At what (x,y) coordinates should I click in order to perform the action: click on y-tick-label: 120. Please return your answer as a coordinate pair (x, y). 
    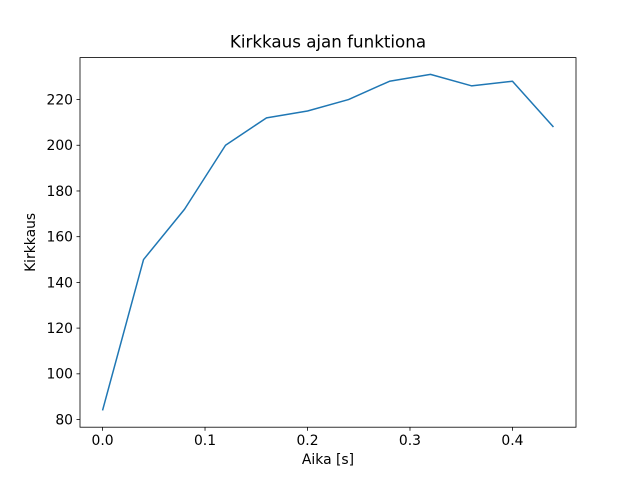
    Looking at the image, I should click on (59, 329).